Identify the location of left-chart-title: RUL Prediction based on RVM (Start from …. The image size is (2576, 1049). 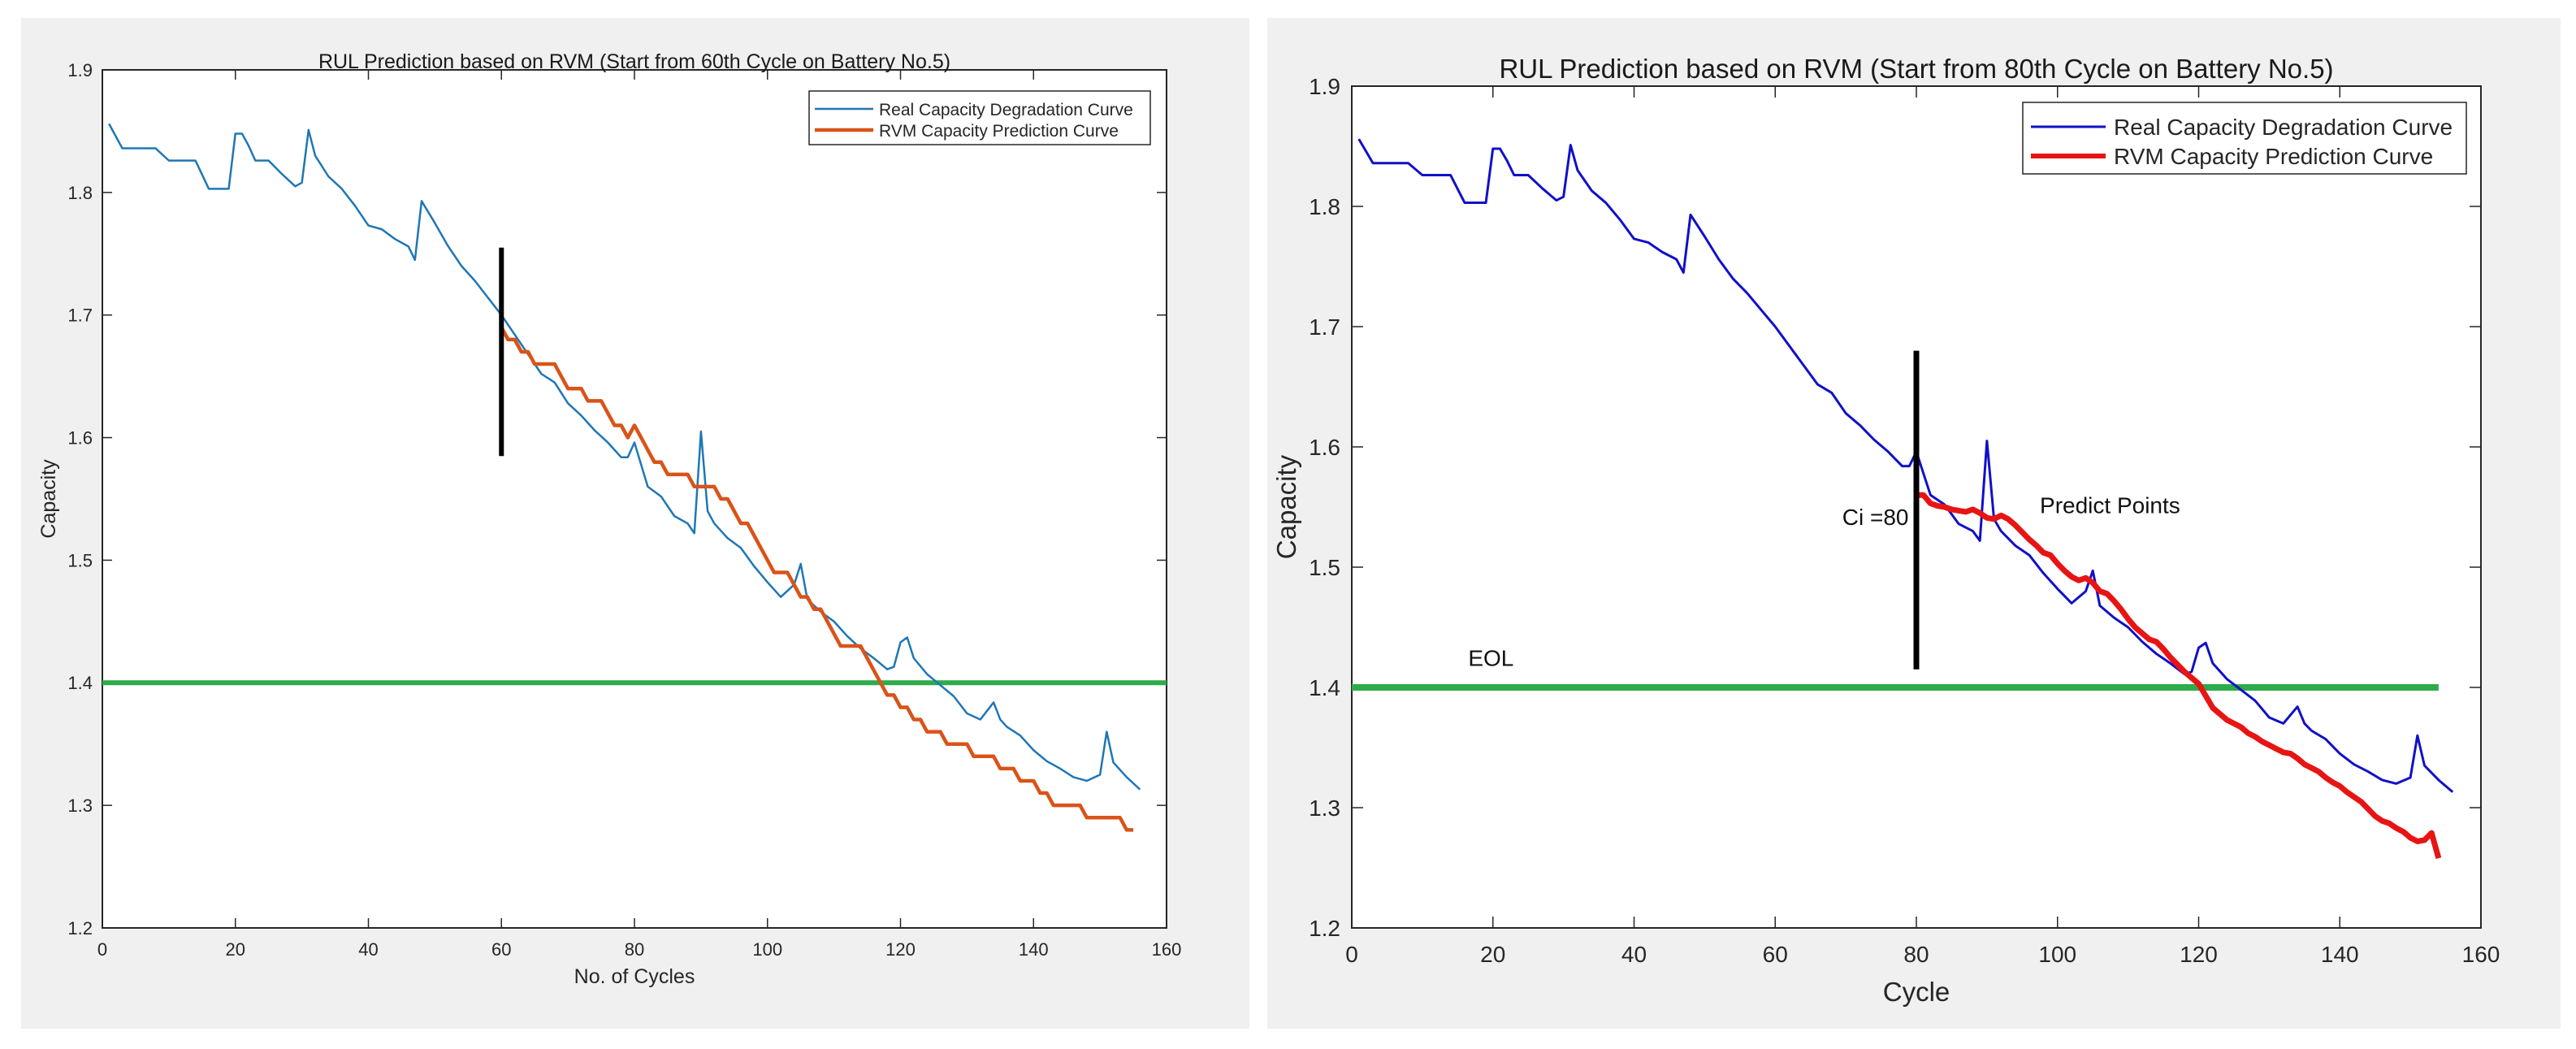
(634, 61).